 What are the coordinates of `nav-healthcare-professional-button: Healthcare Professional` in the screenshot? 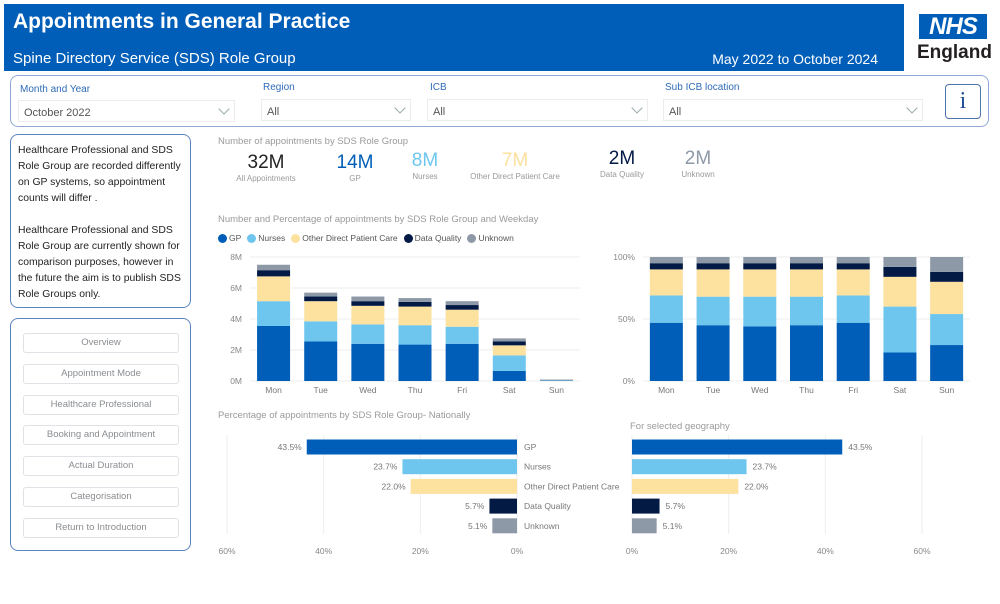 It's located at (101, 405).